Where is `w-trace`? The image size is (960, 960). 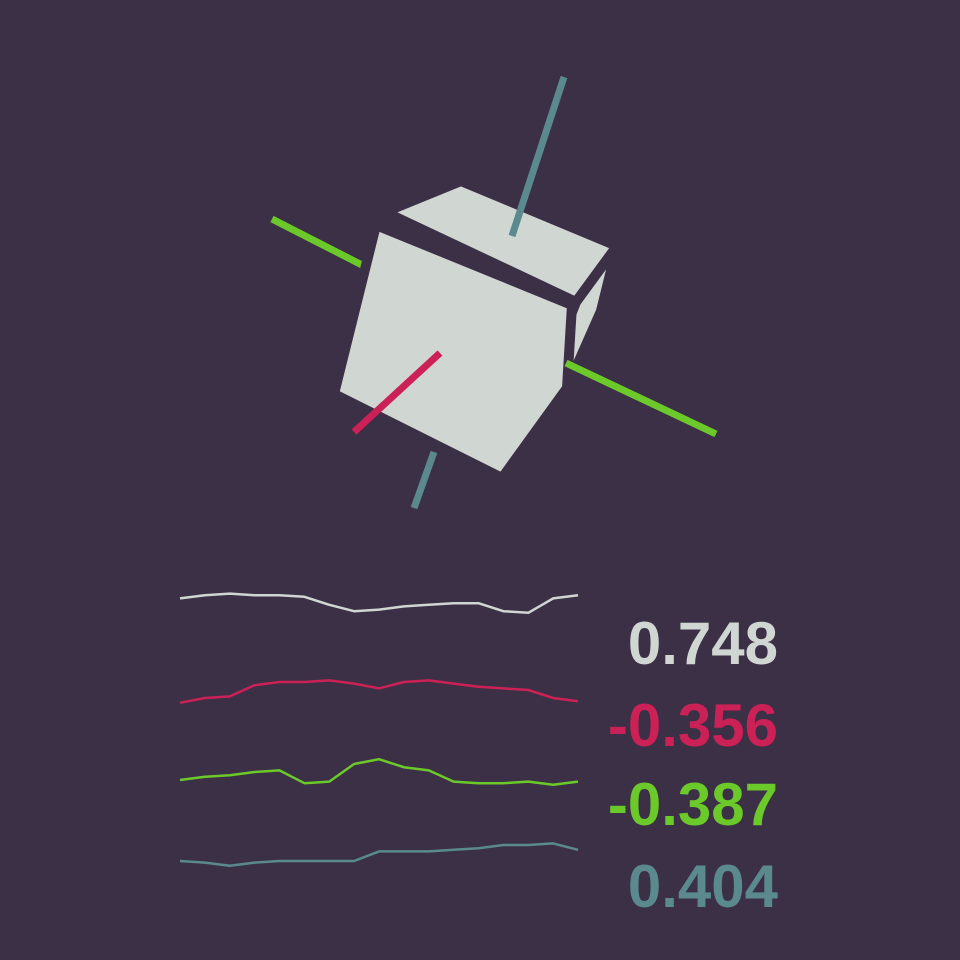
w-trace is located at coordinates (379, 603).